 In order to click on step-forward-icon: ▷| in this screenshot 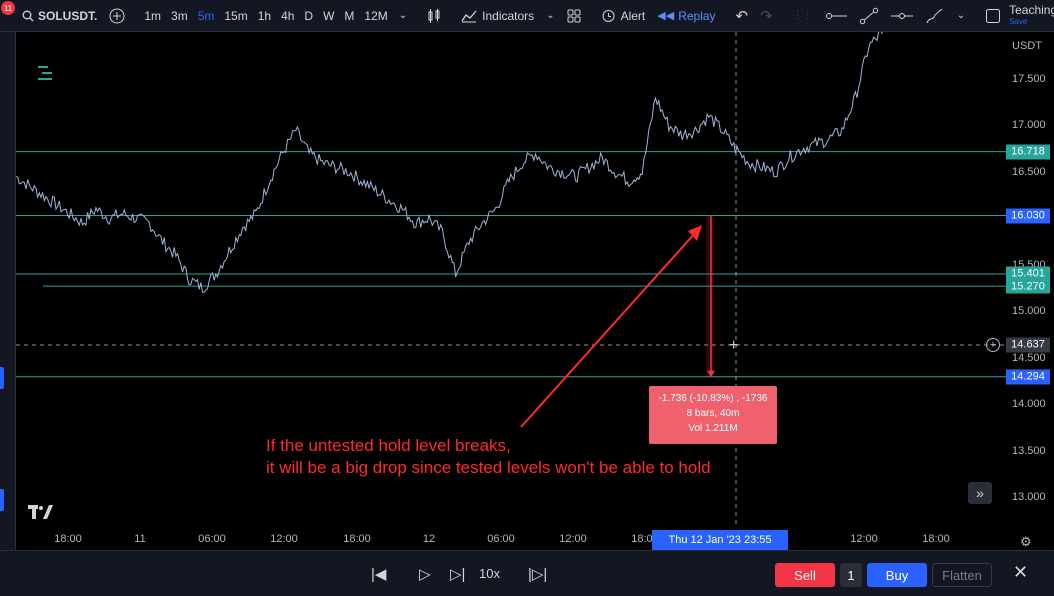, I will do `click(458, 574)`.